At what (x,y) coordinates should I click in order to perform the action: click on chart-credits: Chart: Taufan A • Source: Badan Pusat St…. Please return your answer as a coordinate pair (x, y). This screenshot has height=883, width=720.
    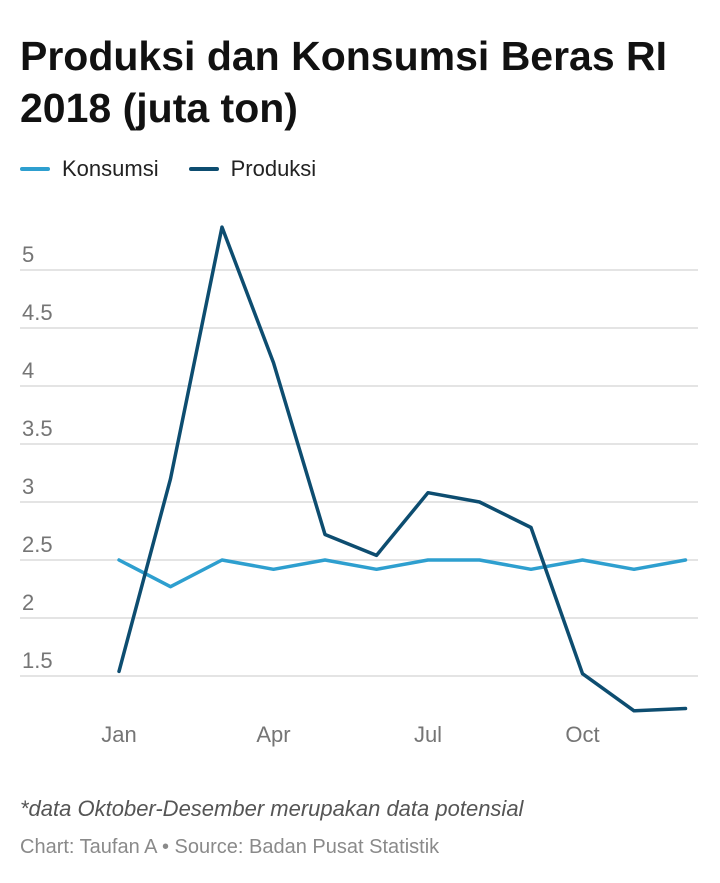
    Looking at the image, I should click on (229, 847).